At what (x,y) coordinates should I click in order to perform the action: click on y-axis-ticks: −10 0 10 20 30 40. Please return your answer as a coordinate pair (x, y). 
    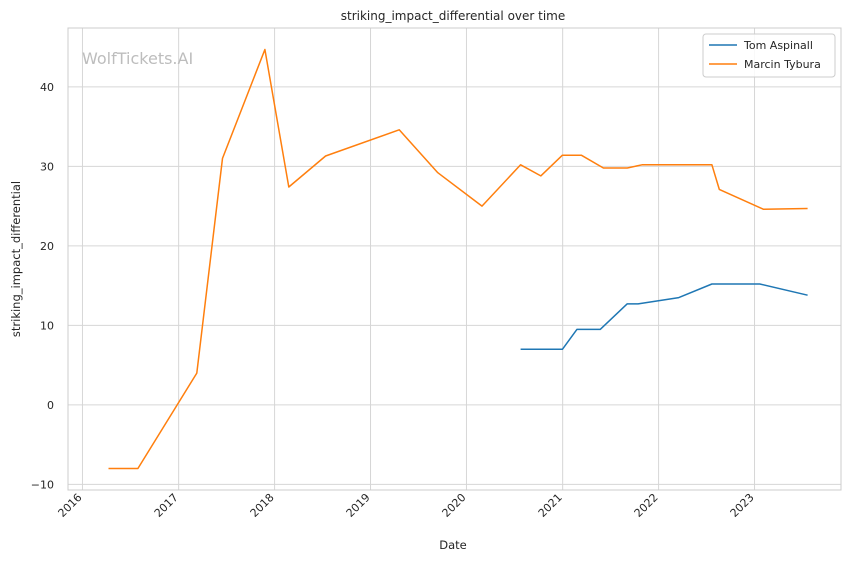
    Looking at the image, I should click on (42, 286).